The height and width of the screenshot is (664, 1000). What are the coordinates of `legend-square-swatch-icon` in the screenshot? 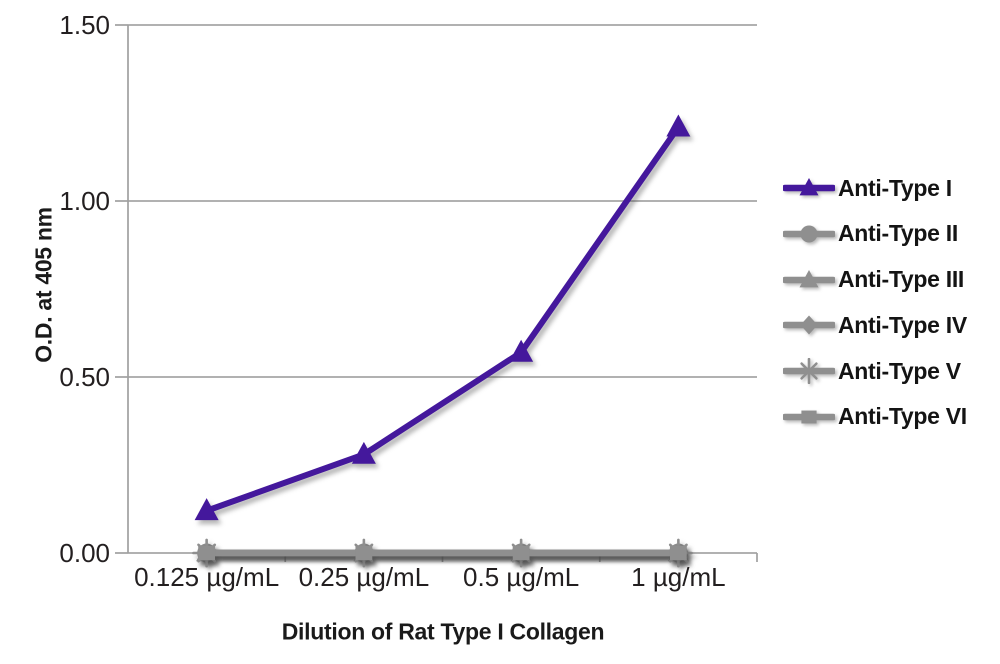 It's located at (809, 417).